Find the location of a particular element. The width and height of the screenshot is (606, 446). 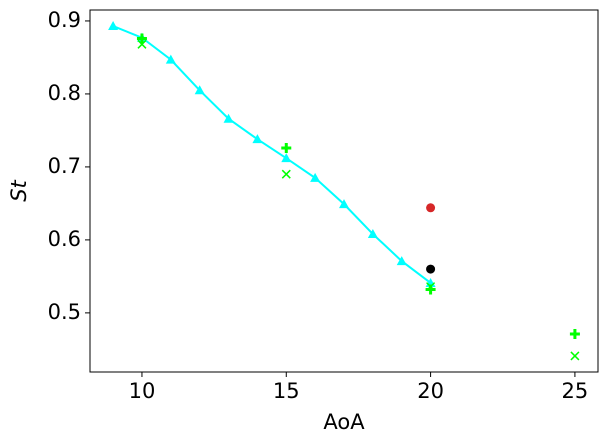

y-tick-label: 0.5 is located at coordinates (64, 312).